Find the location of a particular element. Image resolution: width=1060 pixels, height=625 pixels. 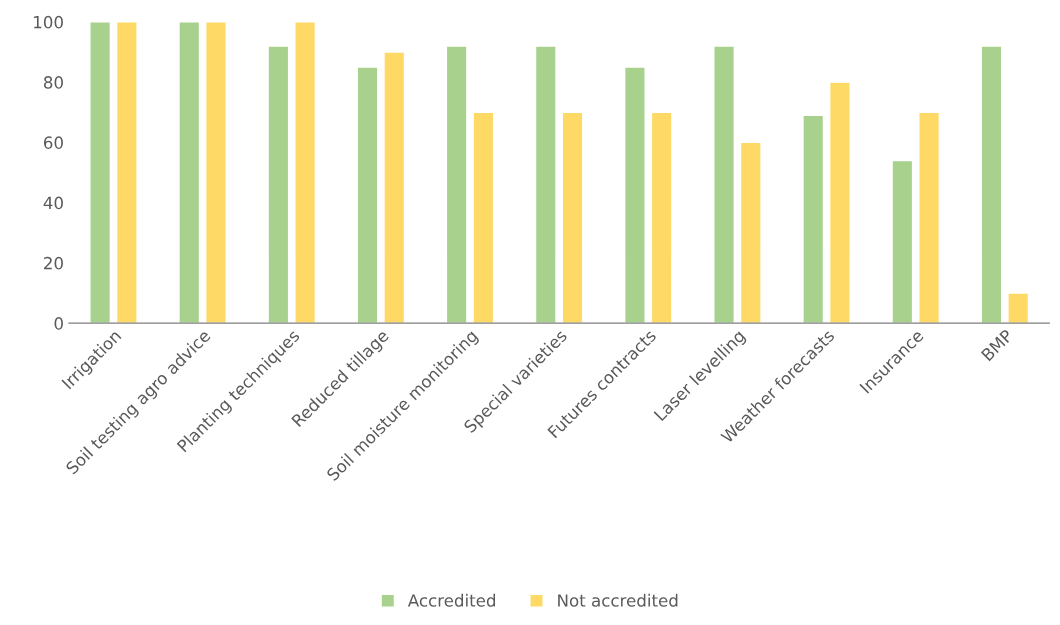

y-tick-label: 40 is located at coordinates (53, 203).